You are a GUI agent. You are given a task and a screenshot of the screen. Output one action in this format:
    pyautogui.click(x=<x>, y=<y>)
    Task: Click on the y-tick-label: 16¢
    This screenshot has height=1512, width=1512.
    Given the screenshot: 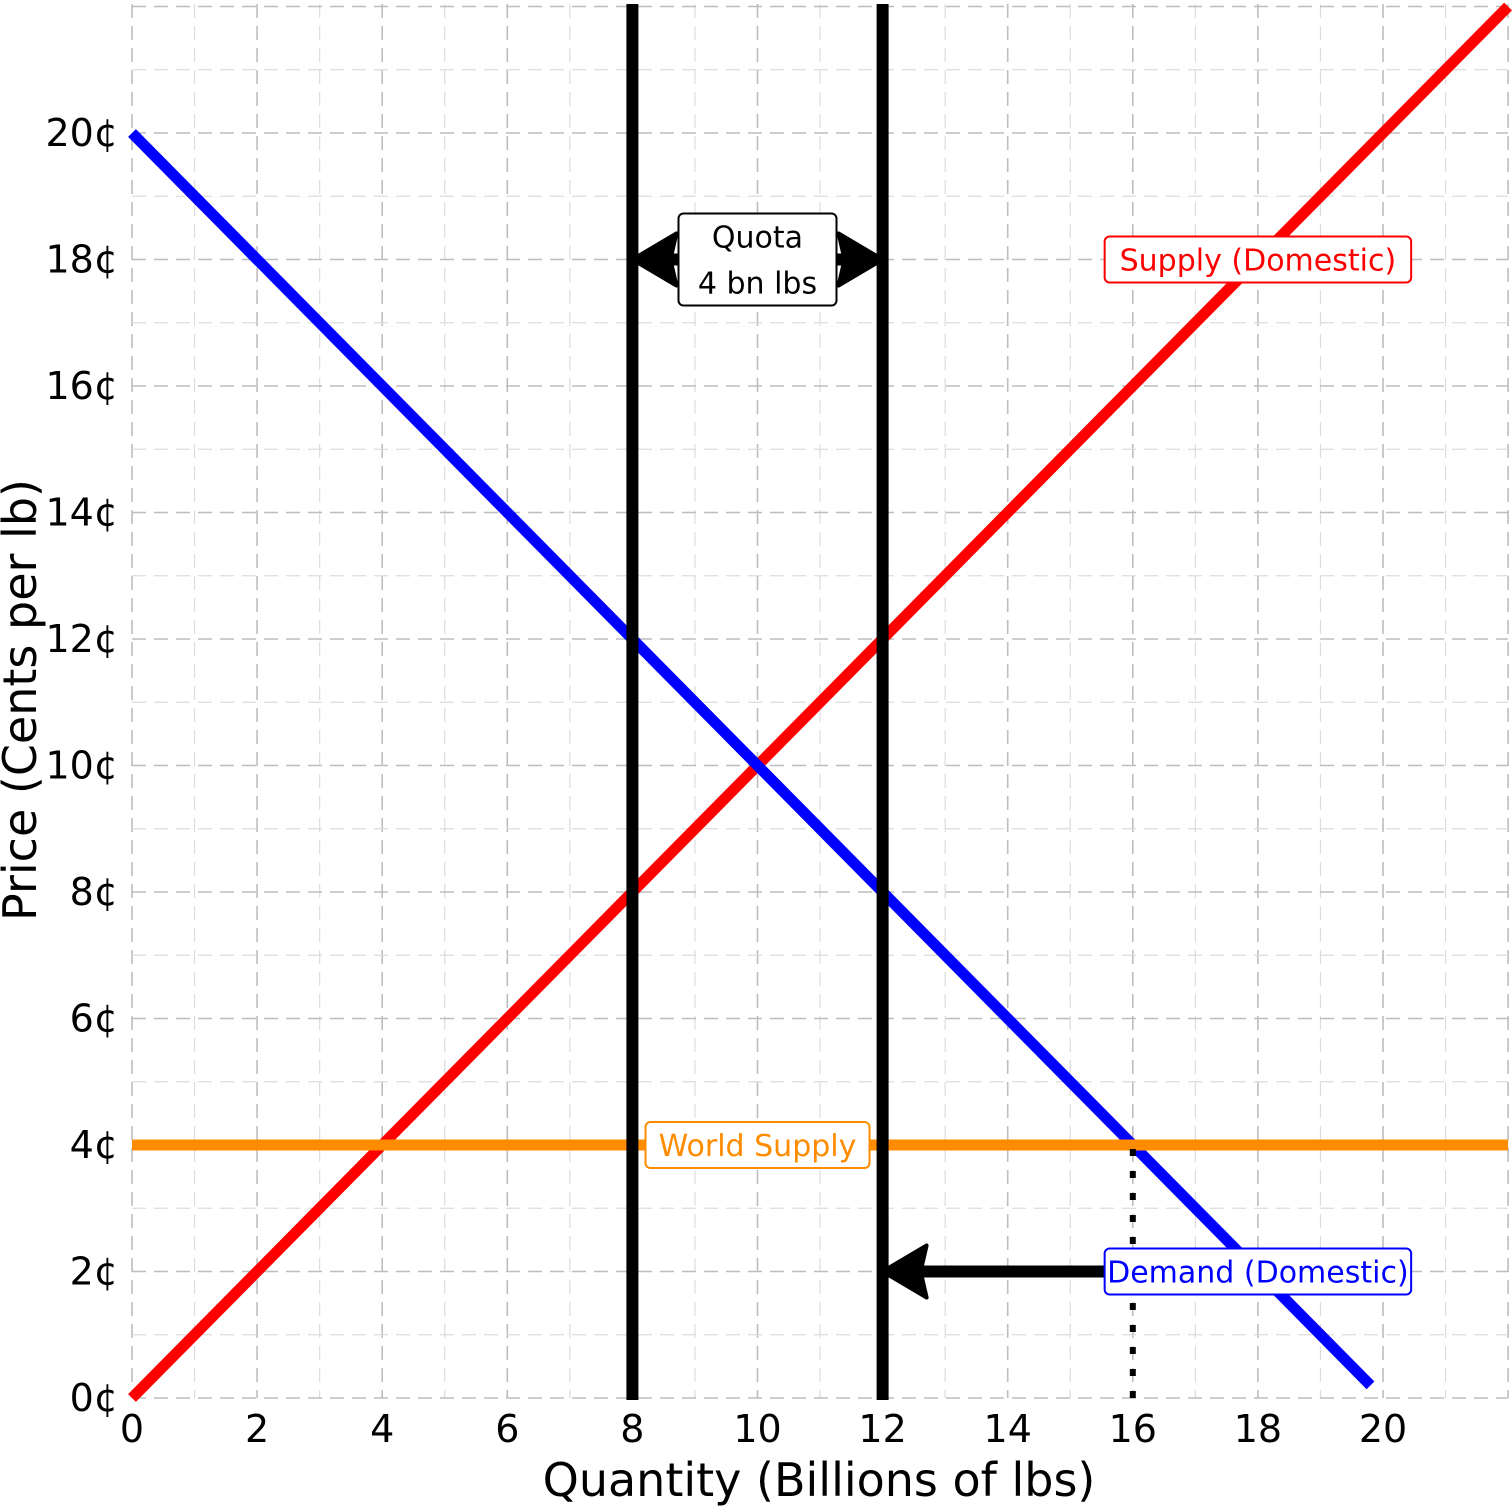 What is the action you would take?
    pyautogui.click(x=81, y=386)
    